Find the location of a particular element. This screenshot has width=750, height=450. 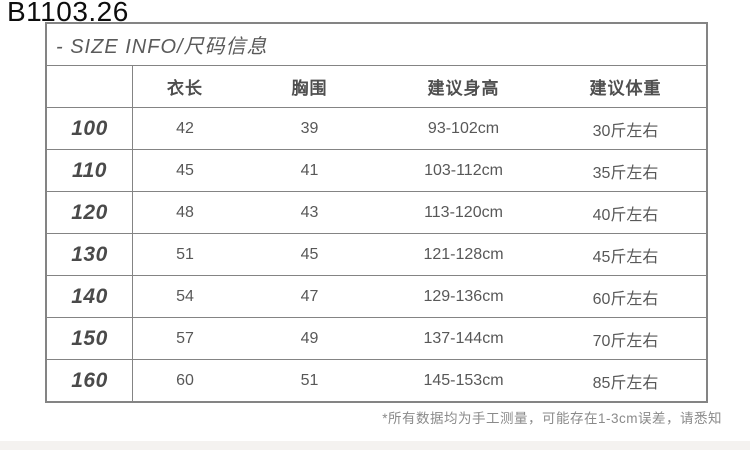

size-label: 110 is located at coordinates (90, 170).